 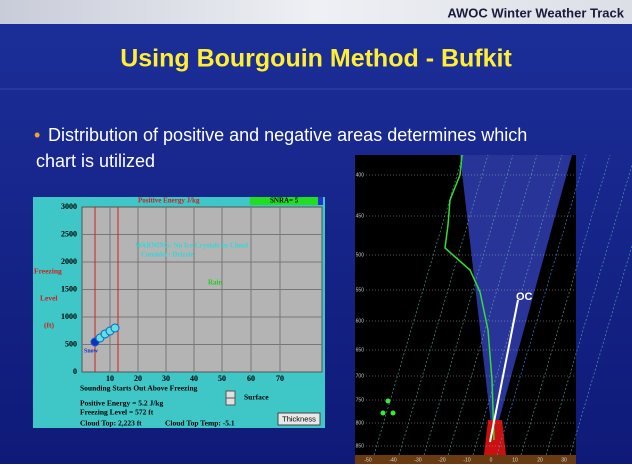 I want to click on y-axis-label: (ft), so click(x=49, y=325).